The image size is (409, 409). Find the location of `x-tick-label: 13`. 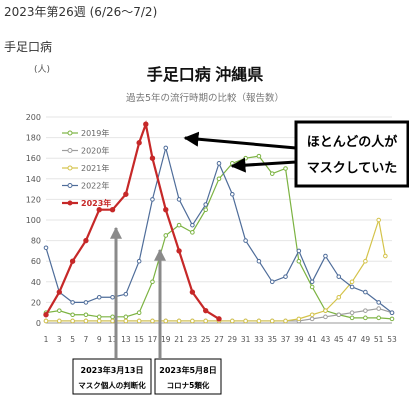

x-tick-label: 13 is located at coordinates (126, 339).